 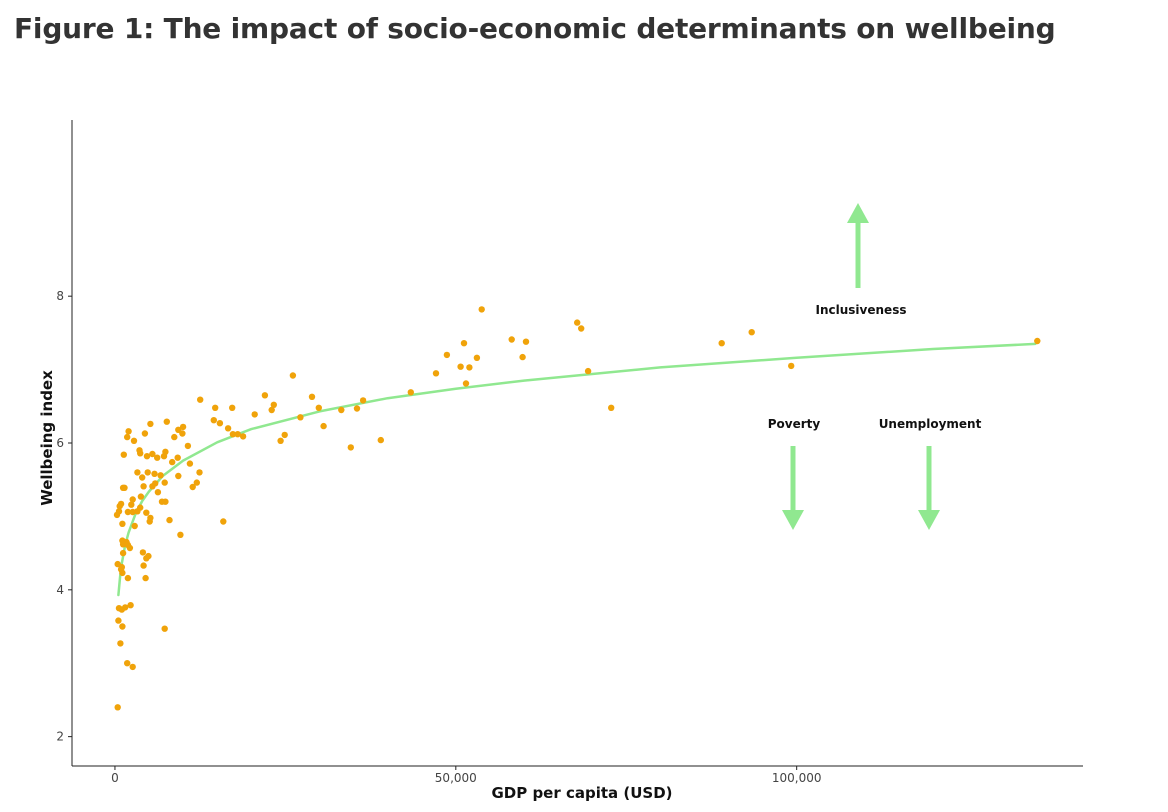 What do you see at coordinates (60, 590) in the screenshot?
I see `y-tick-label: 4` at bounding box center [60, 590].